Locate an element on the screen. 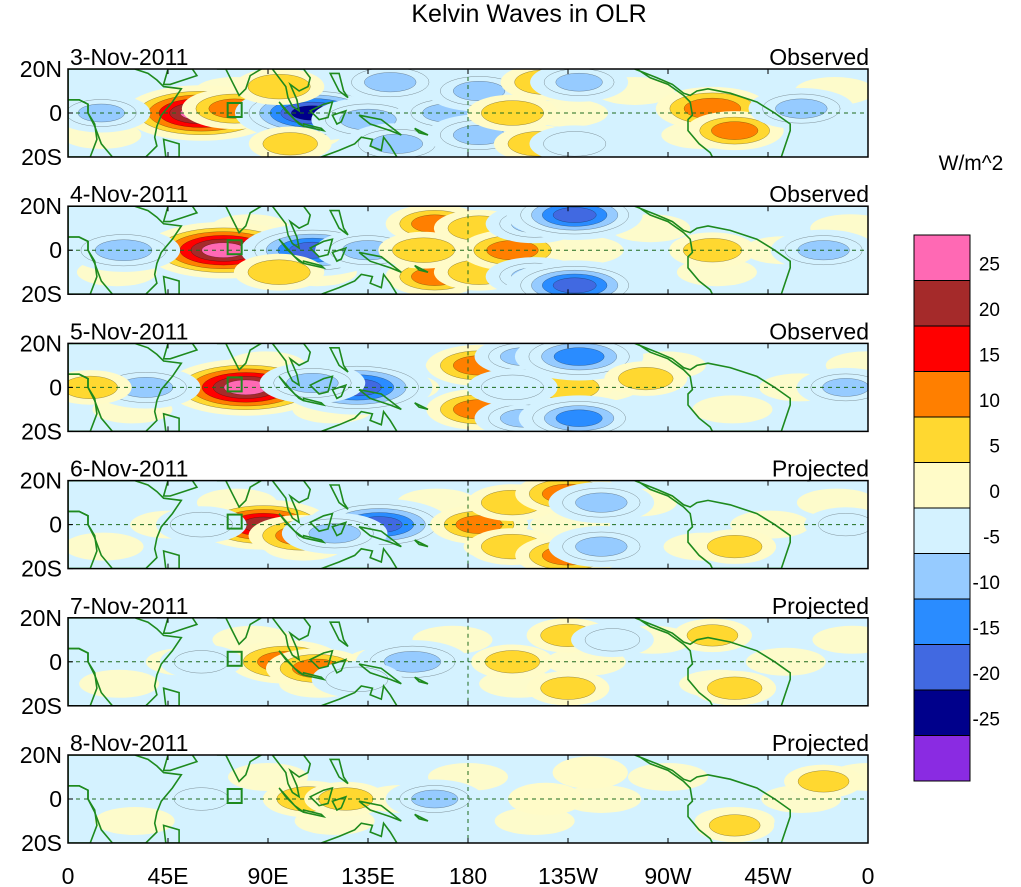  panel-date: 4-Nov-2011 is located at coordinates (129, 194).